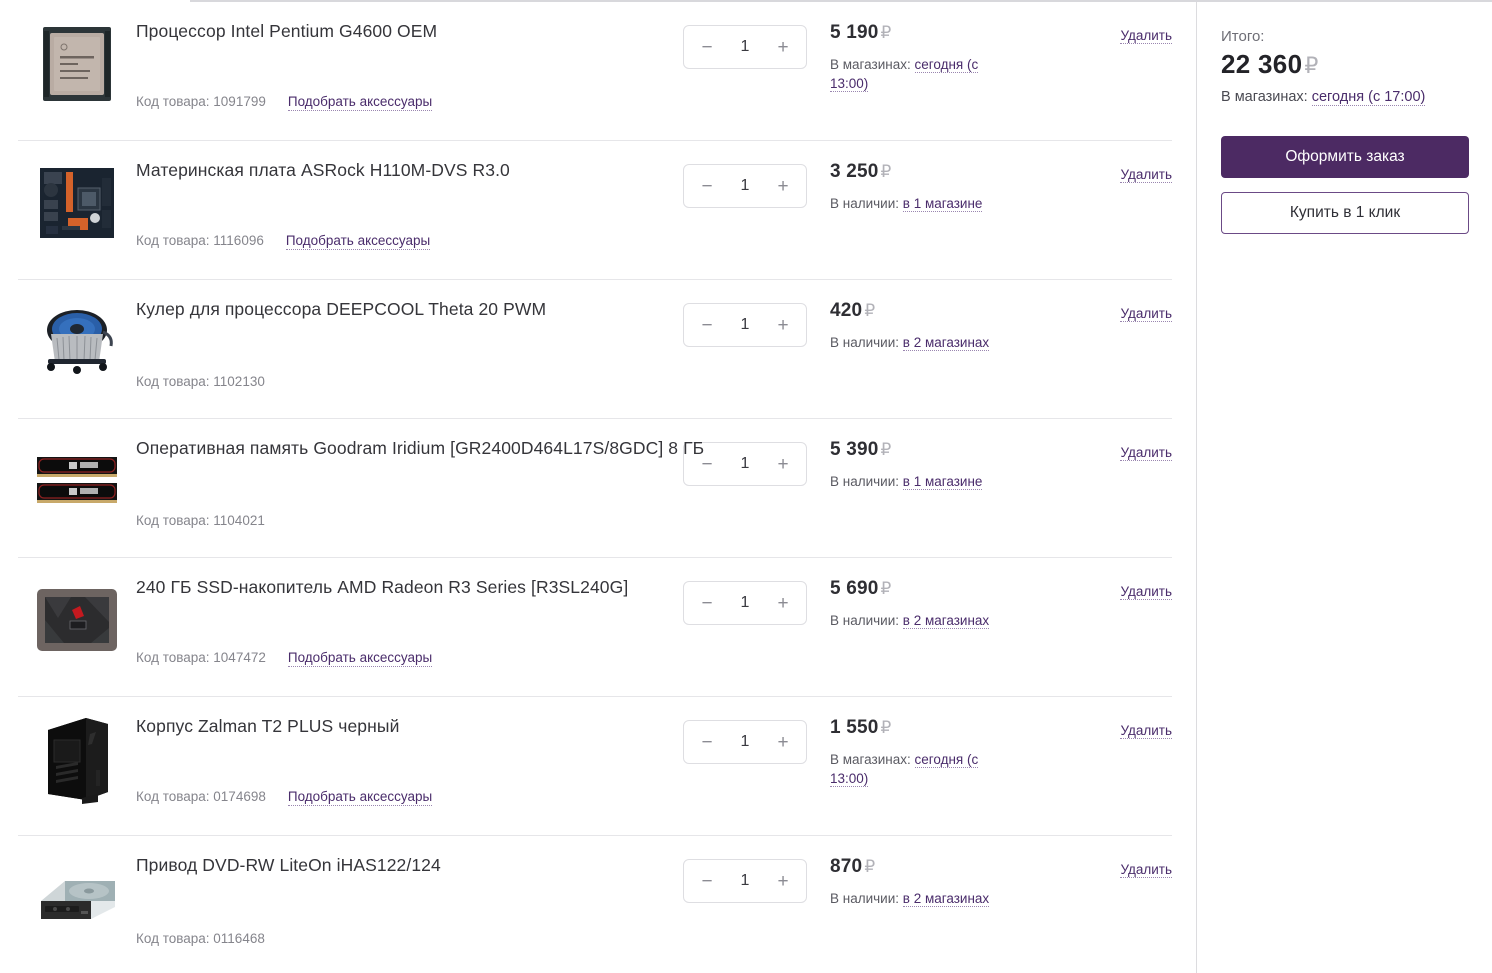  I want to click on product-title: Процессор Intel Pentium G4600 OEM, so click(287, 31).